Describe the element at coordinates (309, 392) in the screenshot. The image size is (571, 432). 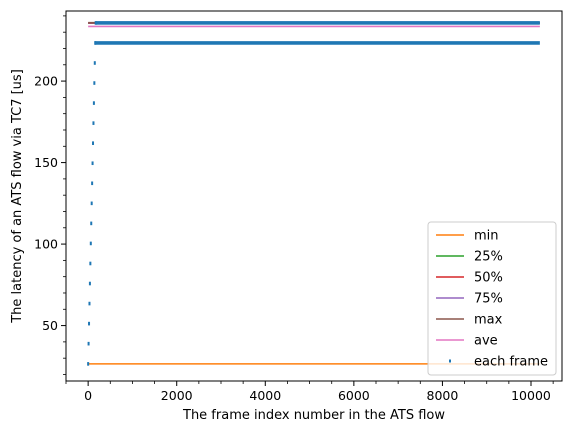
I see `x-axis: 0 2000 4000 6000 8000 10000` at that location.